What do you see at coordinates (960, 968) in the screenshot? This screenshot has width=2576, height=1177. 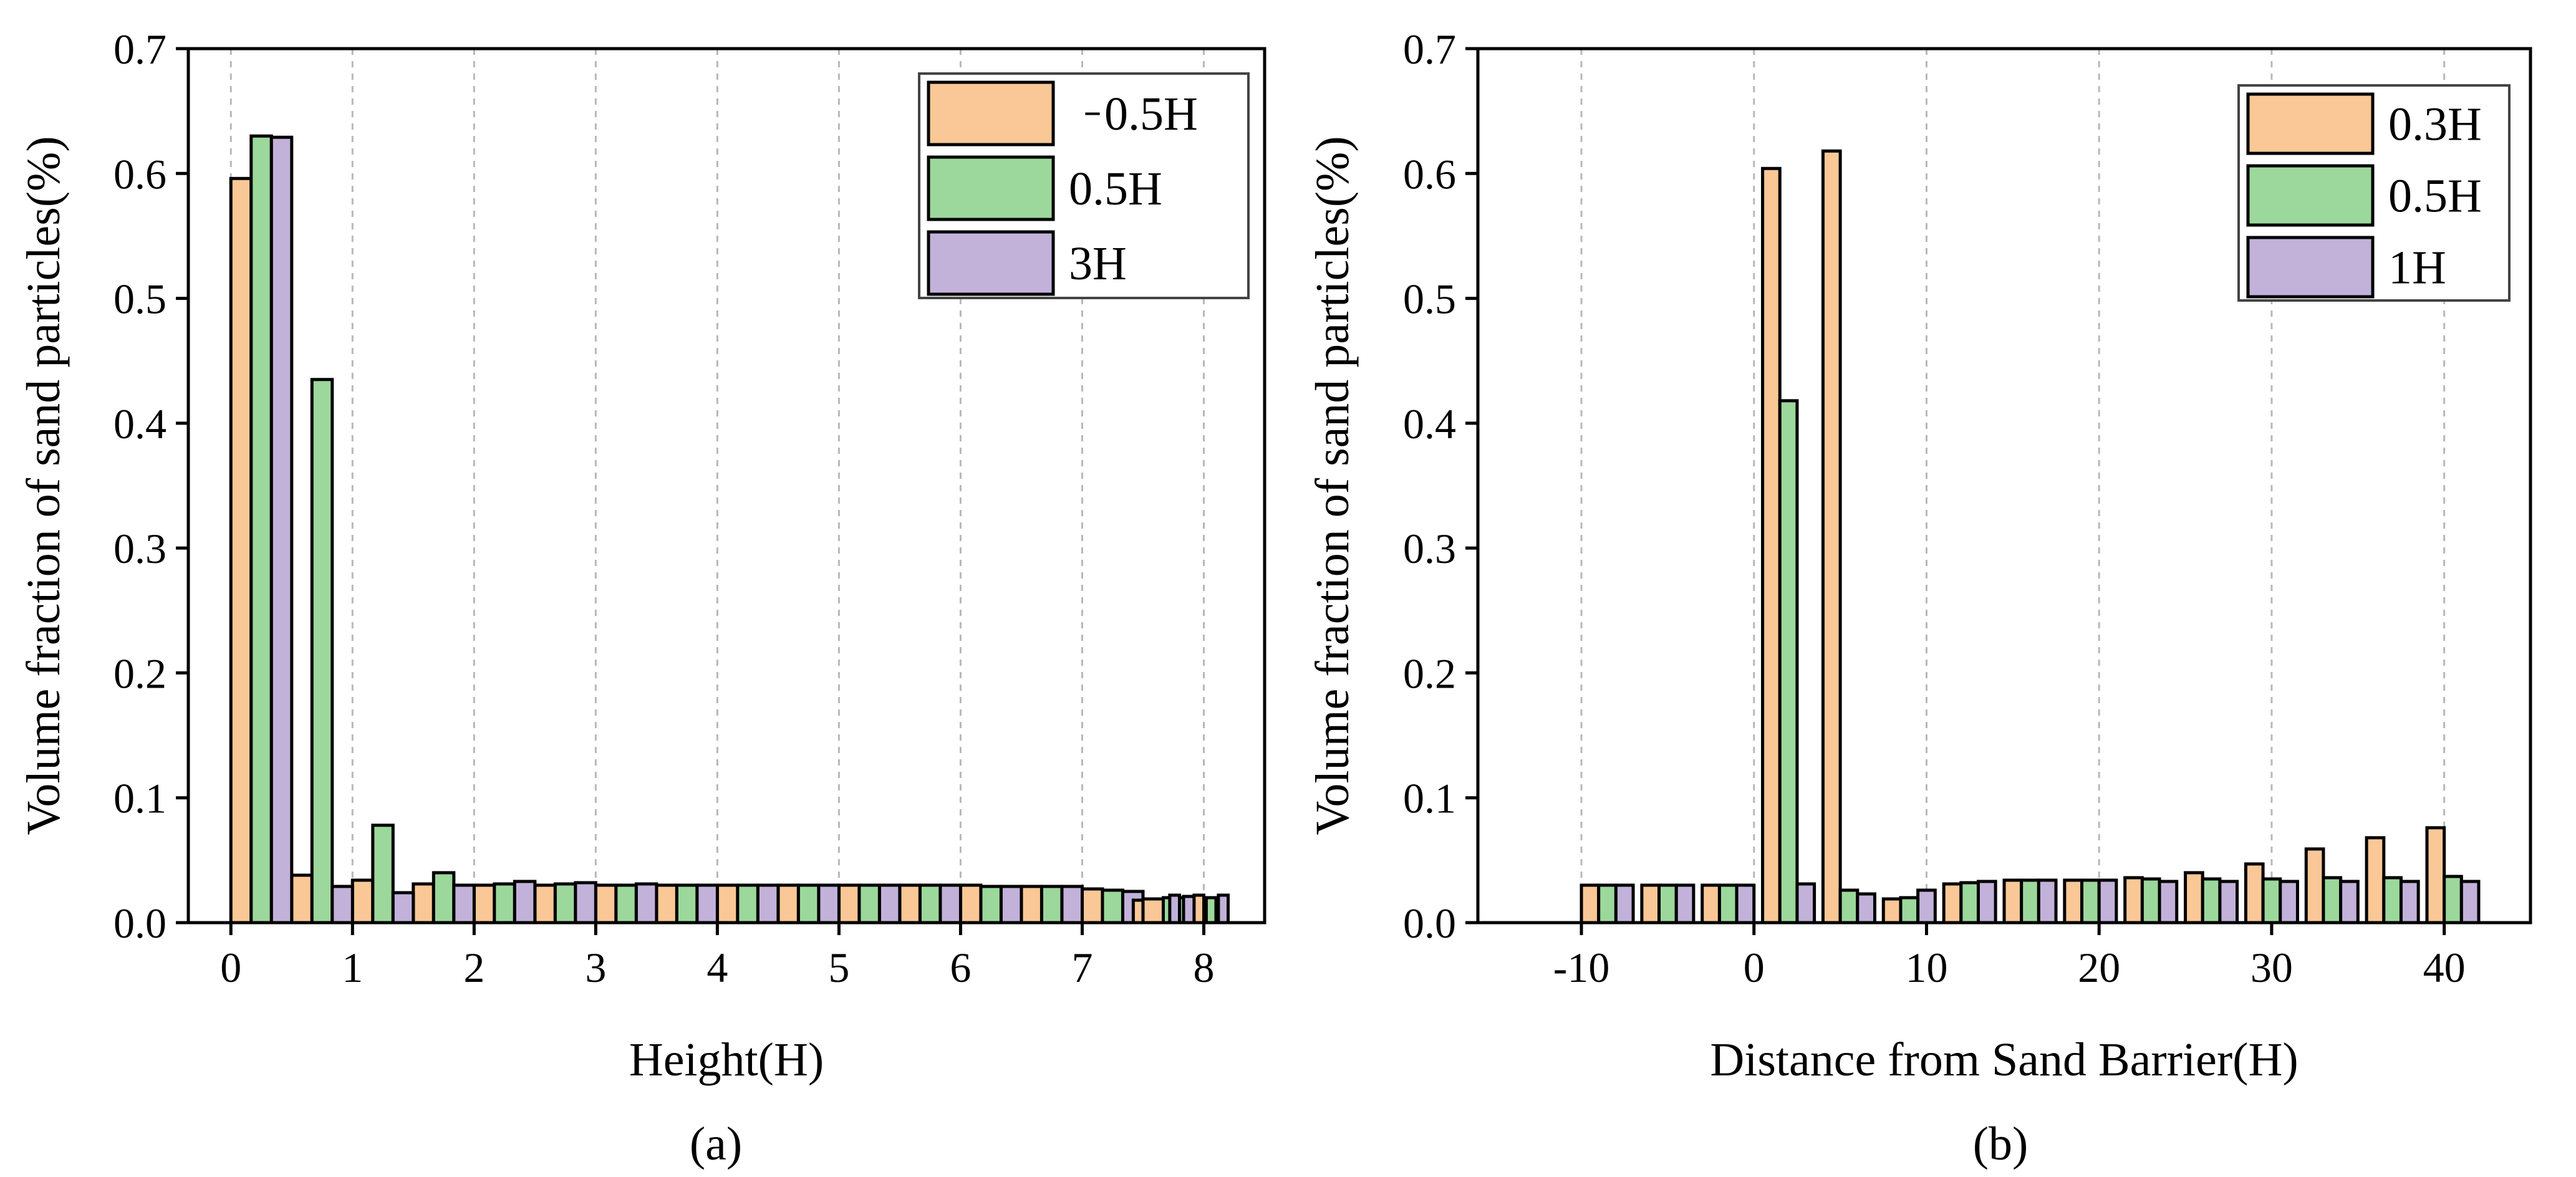 I see `x-tick-label: 6` at bounding box center [960, 968].